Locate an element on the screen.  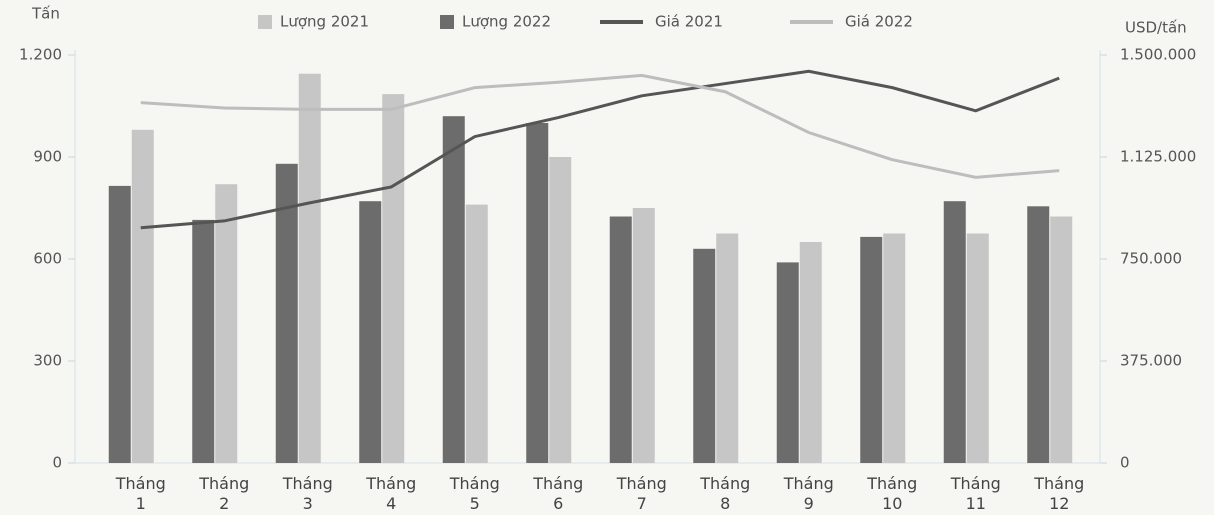
x-tick-label: Tháng 4 is located at coordinates (390, 493).